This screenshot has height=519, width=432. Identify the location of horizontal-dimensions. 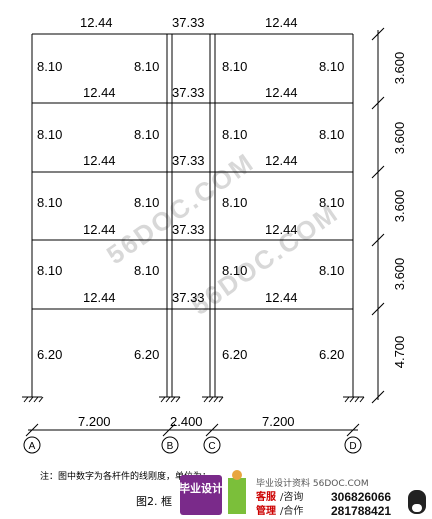
(192, 430).